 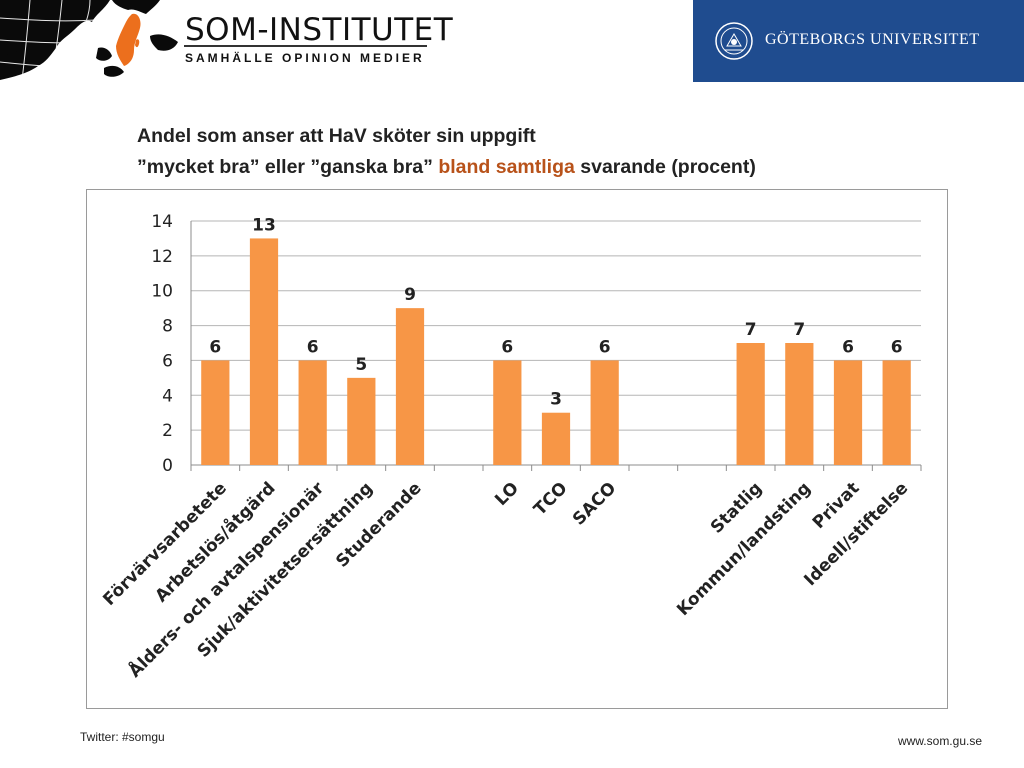 What do you see at coordinates (556, 400) in the screenshot?
I see `data-label: 3` at bounding box center [556, 400].